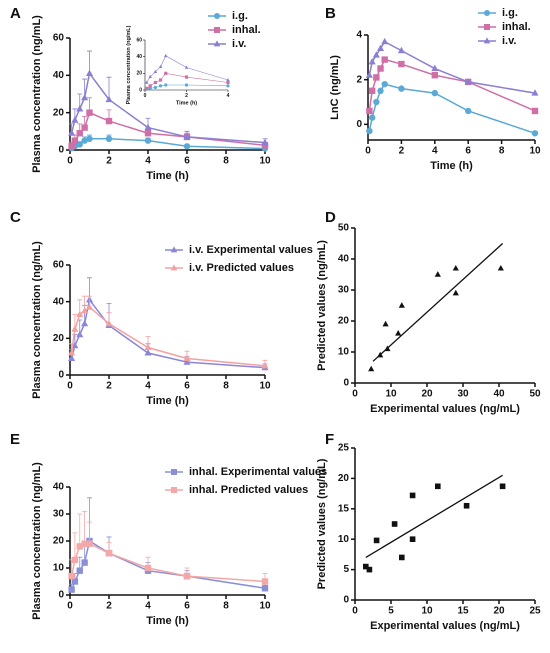 The image size is (550, 653). What do you see at coordinates (346, 569) in the screenshot?
I see `y-tick-label: 5` at bounding box center [346, 569].